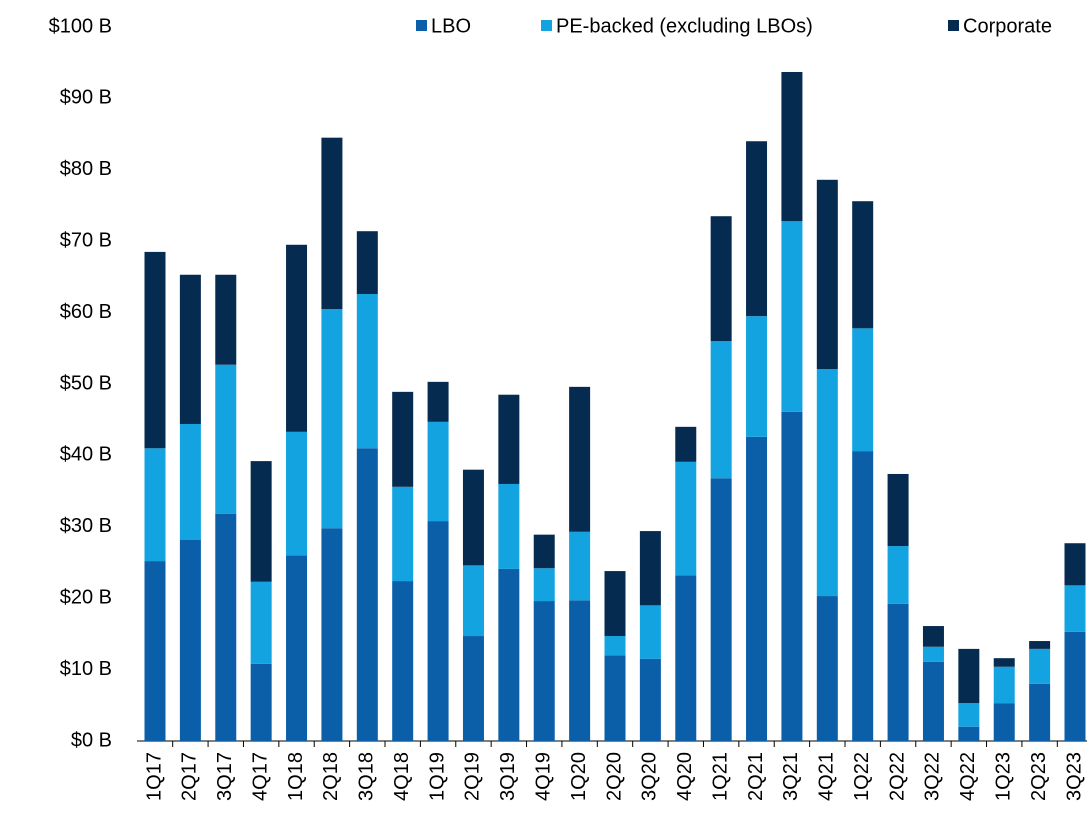 The height and width of the screenshot is (823, 1087). Describe the element at coordinates (473, 776) in the screenshot. I see `x-tick-label: 2Q19` at that location.